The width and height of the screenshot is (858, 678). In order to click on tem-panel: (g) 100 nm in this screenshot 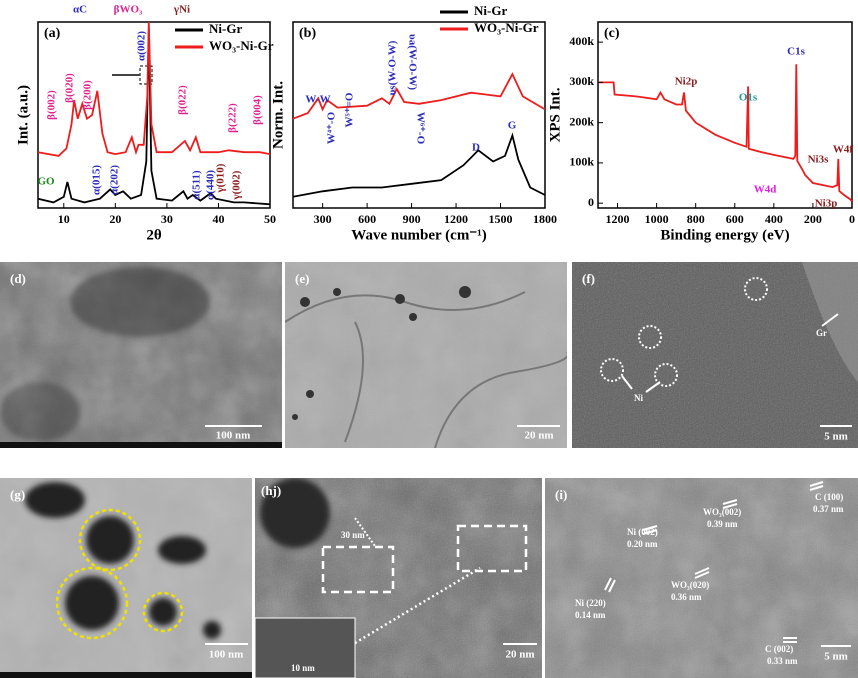, I will do `click(126, 578)`.